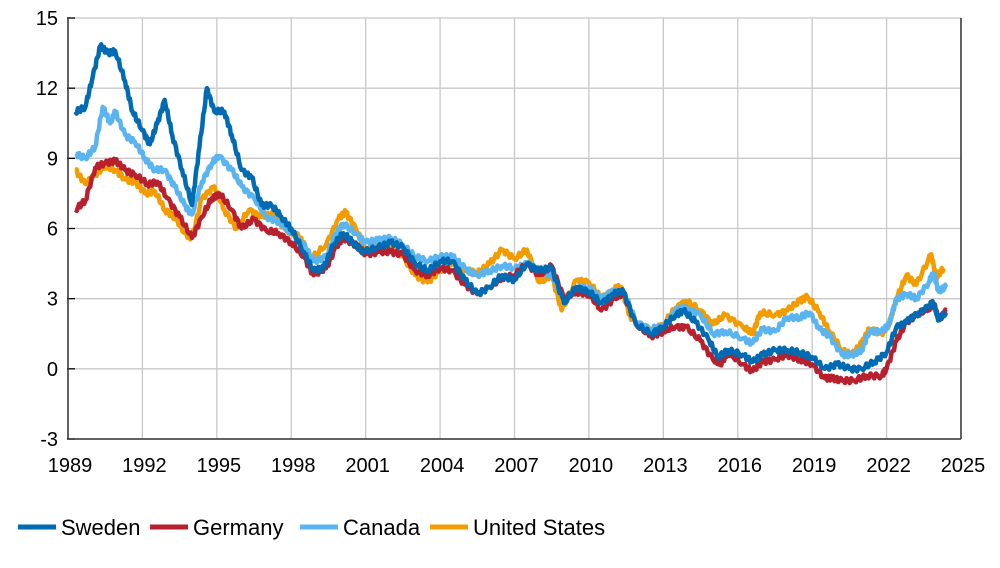  Describe the element at coordinates (740, 466) in the screenshot. I see `x-tick-label: 2016` at that location.